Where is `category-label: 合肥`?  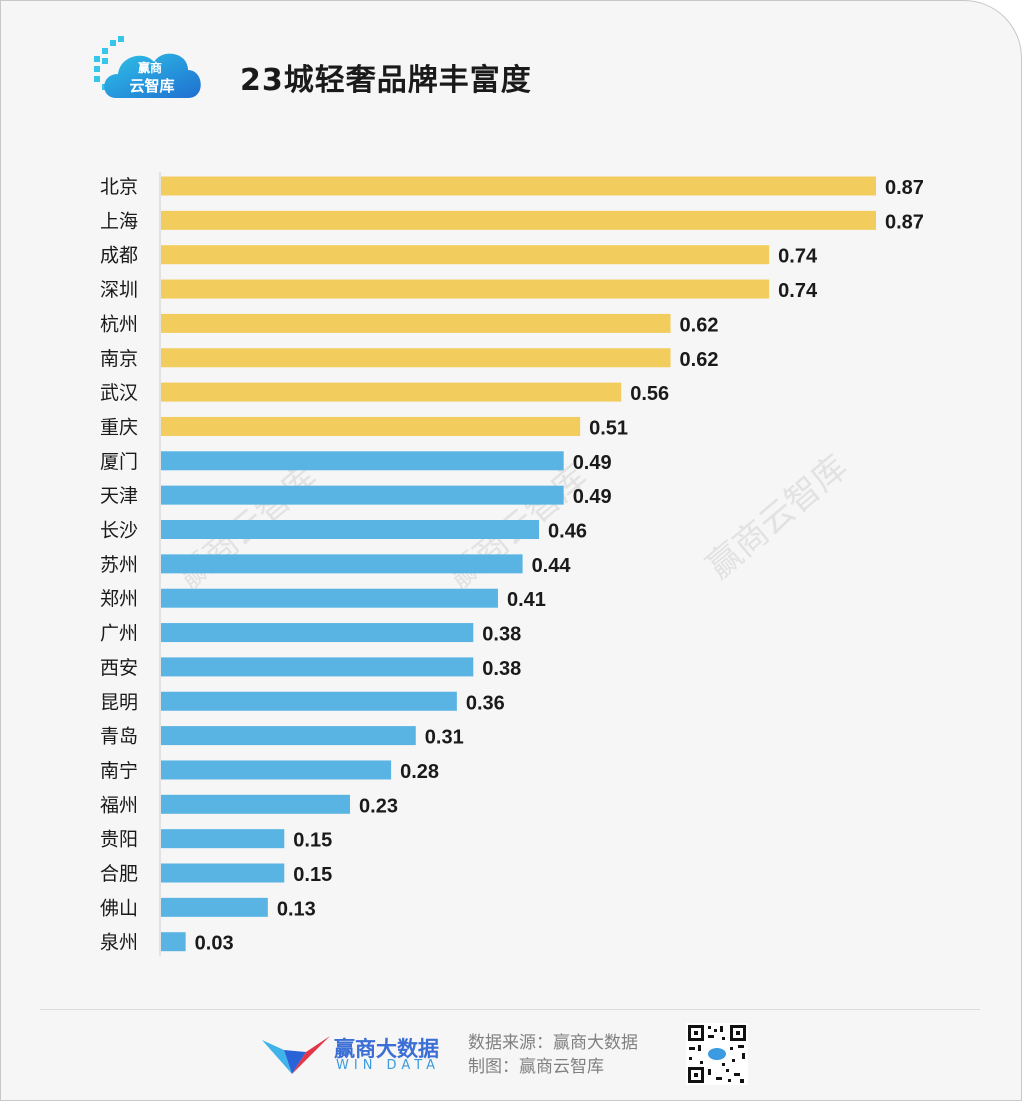 category-label: 合肥 is located at coordinates (119, 874).